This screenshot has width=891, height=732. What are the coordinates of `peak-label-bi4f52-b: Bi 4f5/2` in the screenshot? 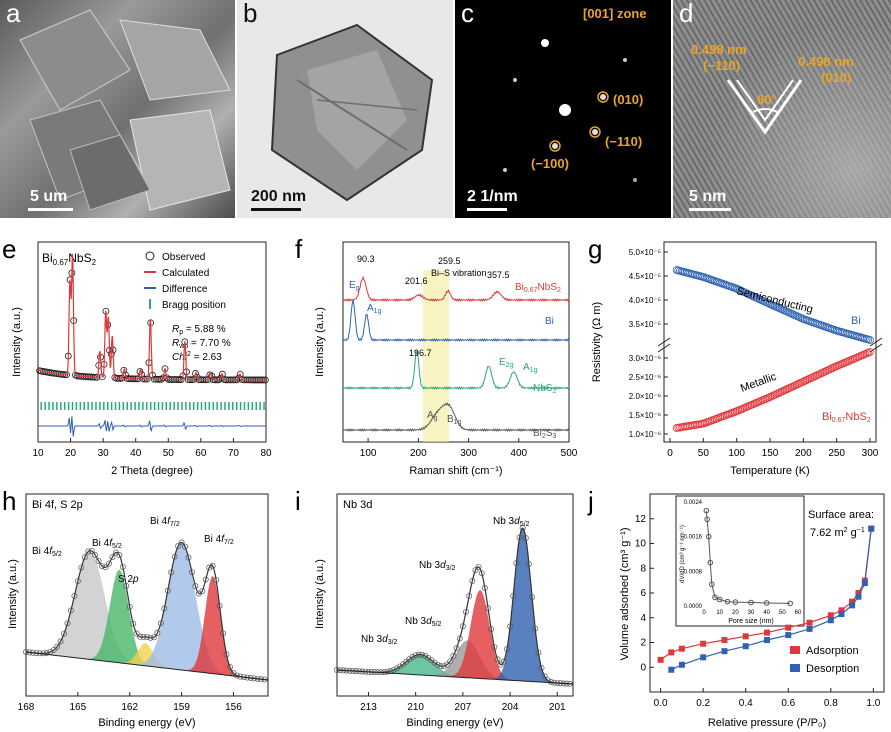 It's located at (107, 544).